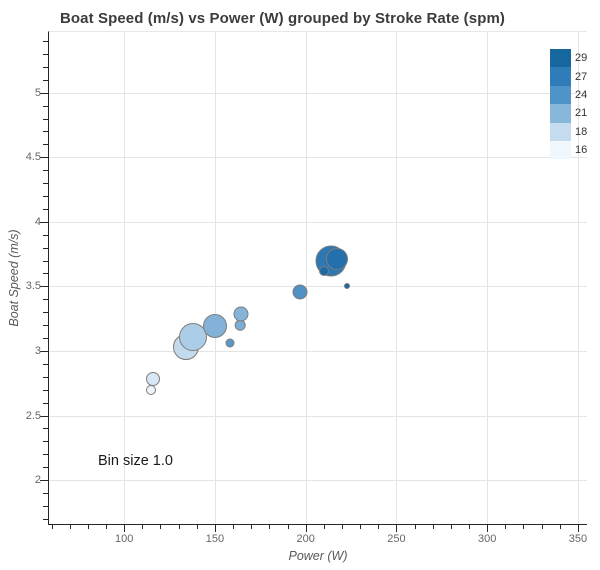 The height and width of the screenshot is (570, 600). Describe the element at coordinates (305, 539) in the screenshot. I see `x-tick-label: 200` at that location.